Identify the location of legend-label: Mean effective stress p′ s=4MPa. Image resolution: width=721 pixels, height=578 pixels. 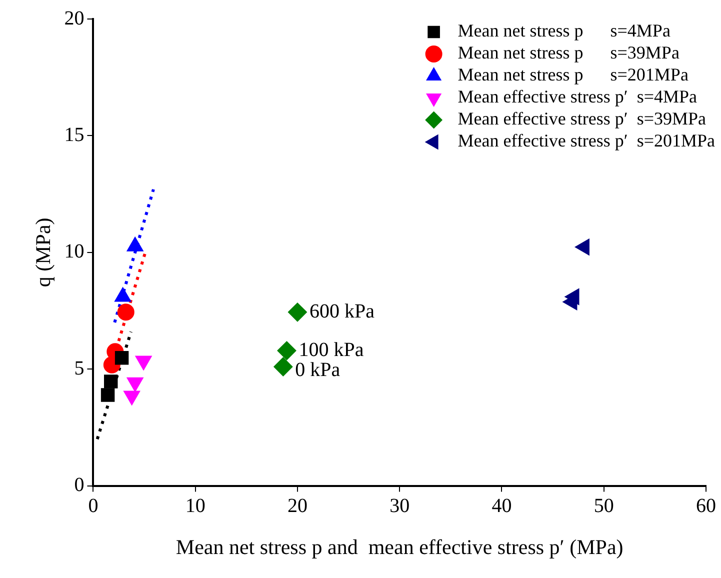
(578, 96).